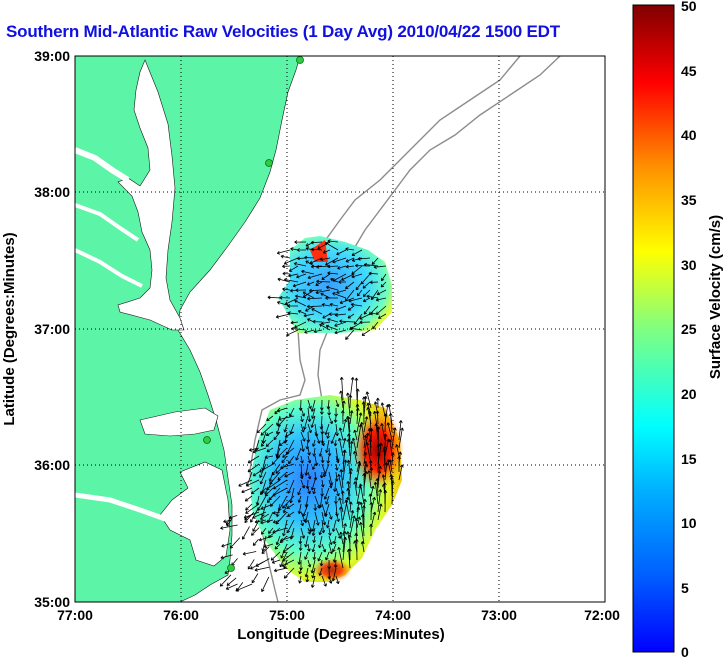 This screenshot has width=724, height=659. What do you see at coordinates (338, 615) in the screenshot?
I see `x-tick-labels: 77:00 76:00 75:00 74:00 73:00 72:00` at bounding box center [338, 615].